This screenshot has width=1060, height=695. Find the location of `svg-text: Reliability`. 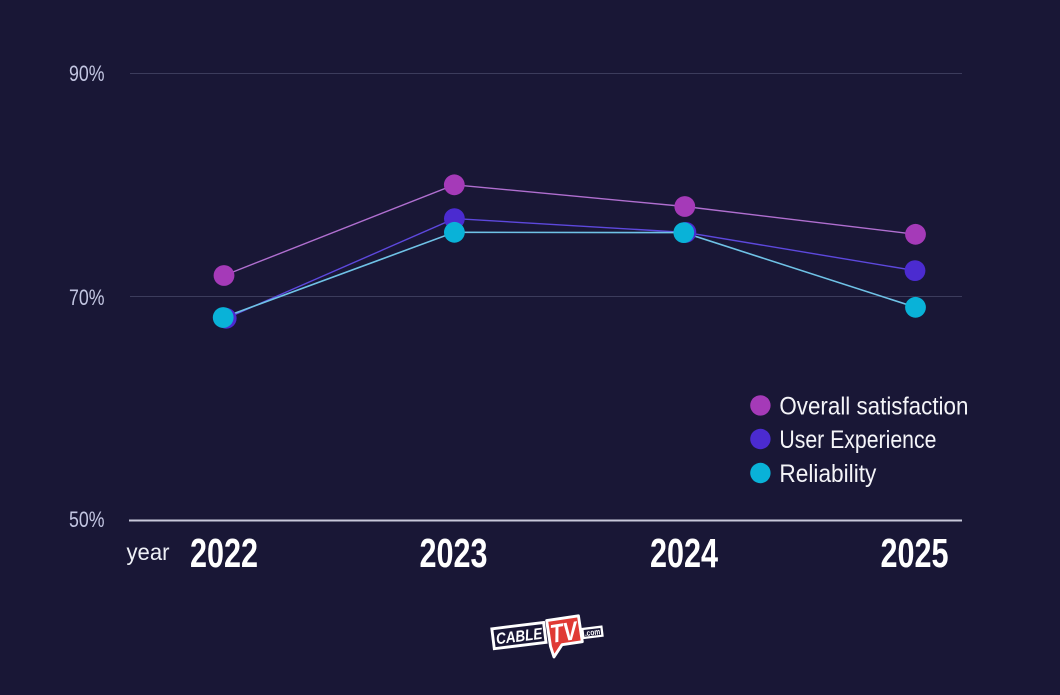

svg-text: Reliability is located at coordinates (827, 474).